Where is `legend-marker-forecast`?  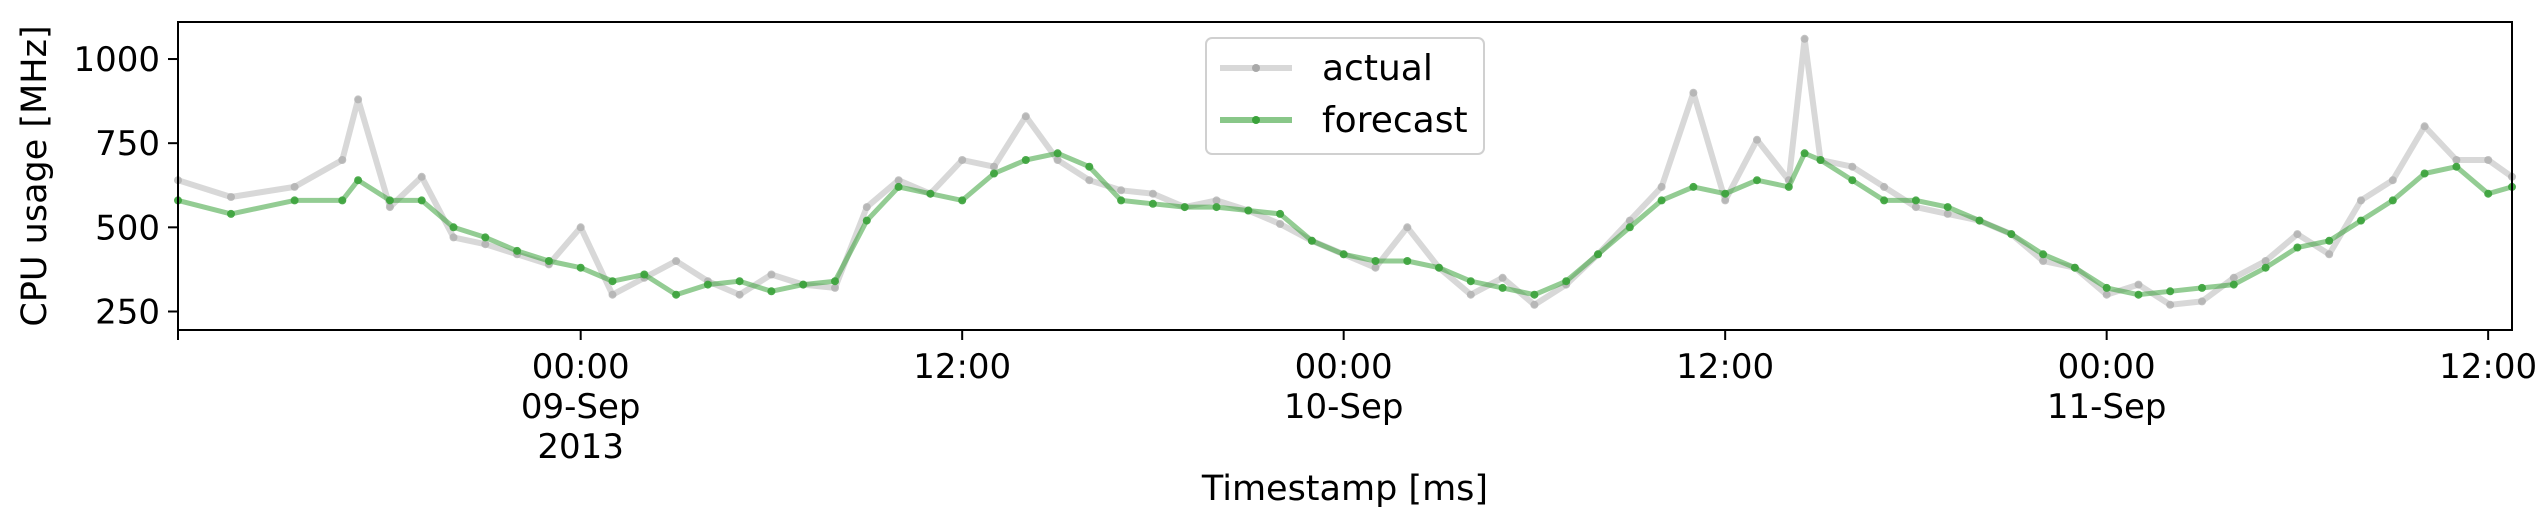 legend-marker-forecast is located at coordinates (1256, 120).